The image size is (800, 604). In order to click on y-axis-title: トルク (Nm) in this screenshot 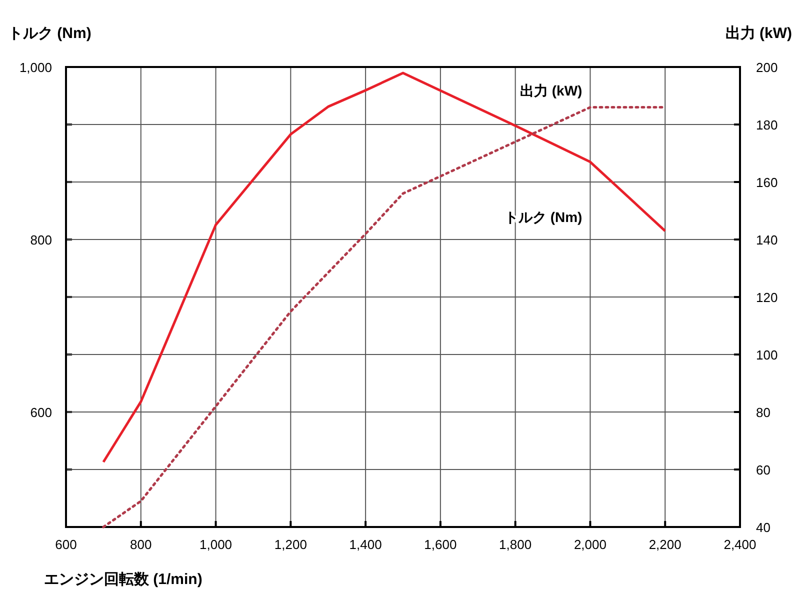, I will do `click(50, 33)`.